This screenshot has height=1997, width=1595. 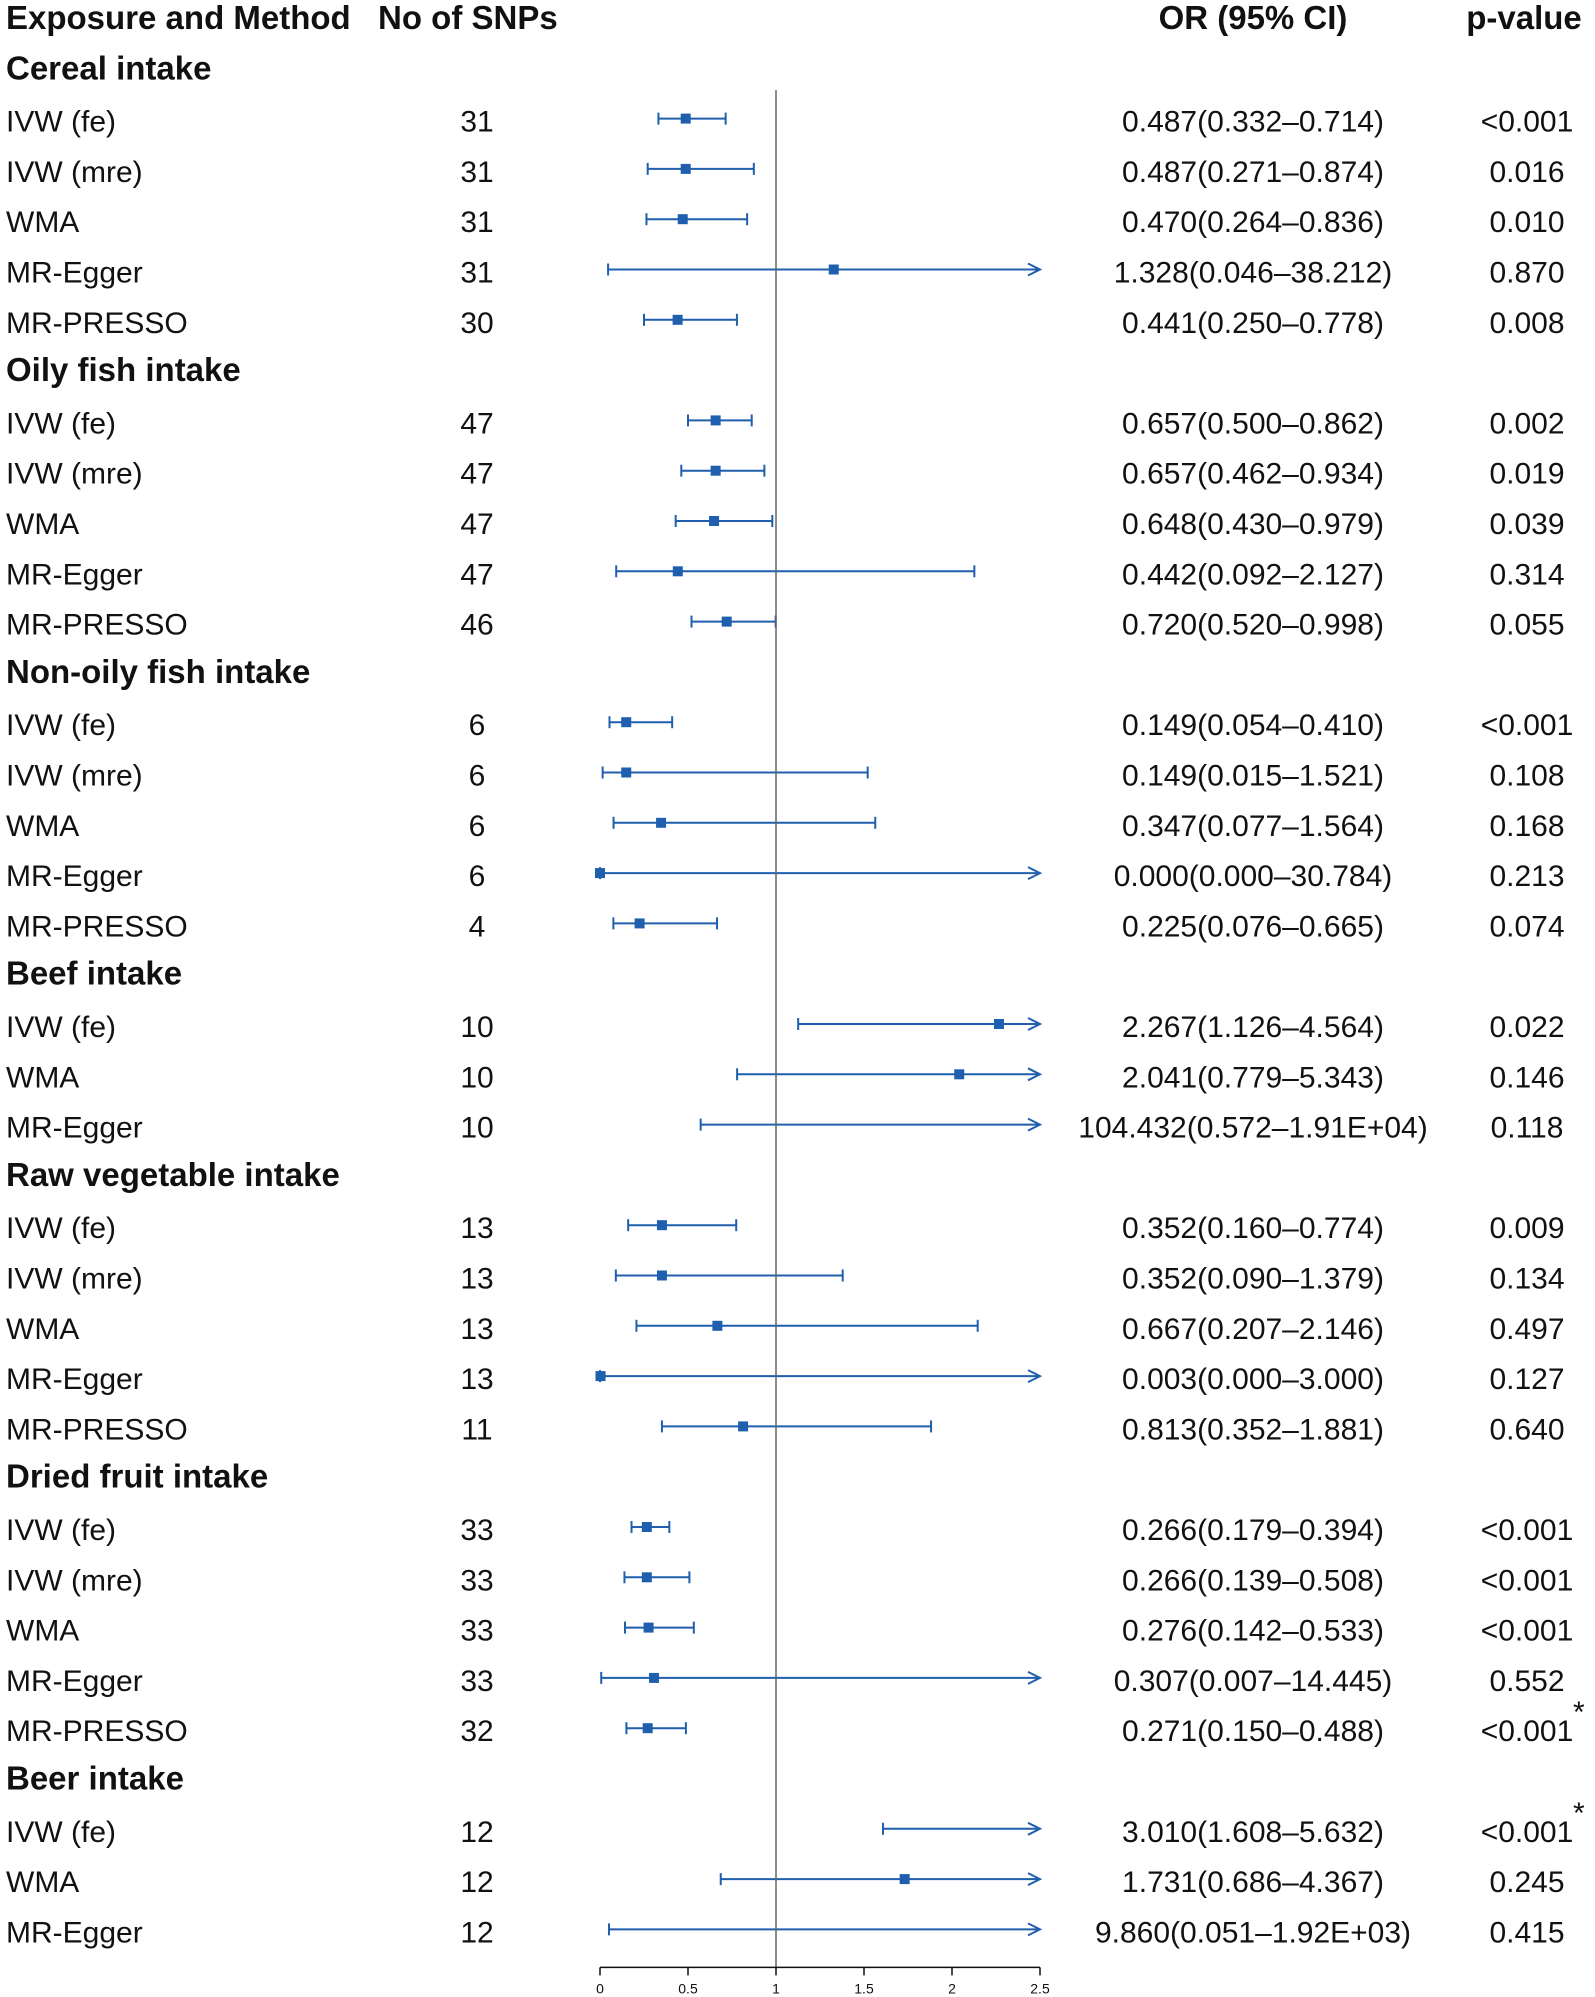 What do you see at coordinates (1253, 725) in the screenshot?
I see `or-ci-value: 0.149(0.054–0.410)` at bounding box center [1253, 725].